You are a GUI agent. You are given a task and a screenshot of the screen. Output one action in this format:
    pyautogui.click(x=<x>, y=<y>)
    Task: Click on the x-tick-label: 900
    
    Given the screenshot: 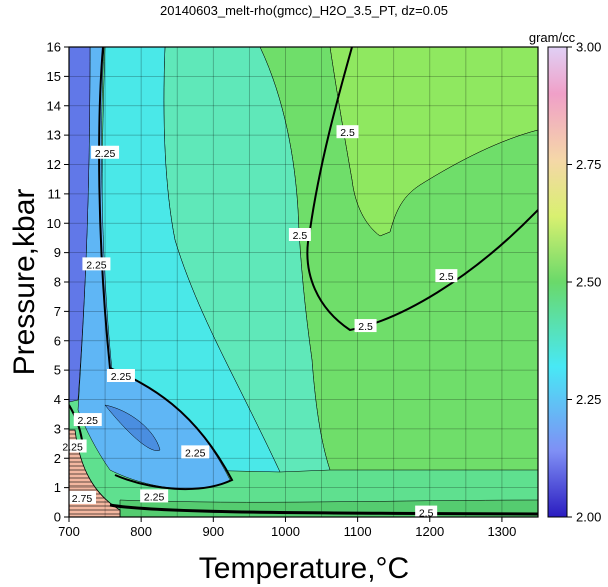 What is the action you would take?
    pyautogui.click(x=213, y=531)
    